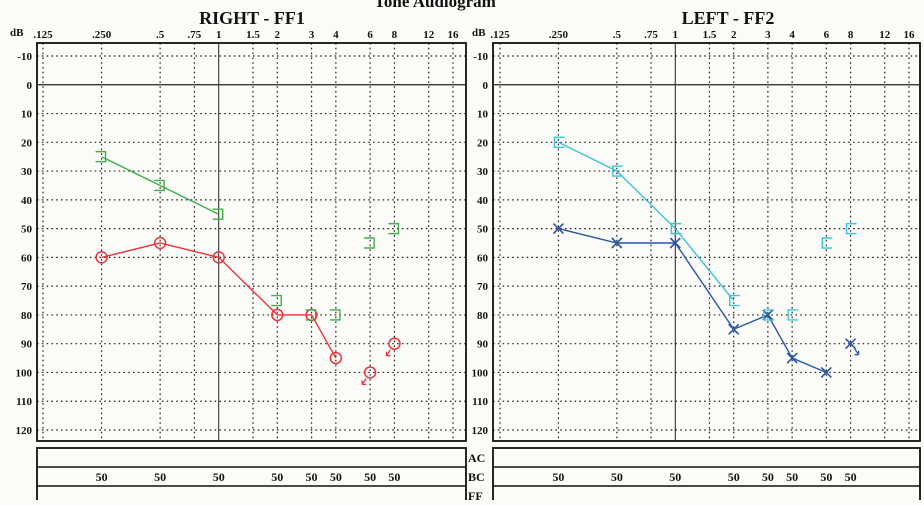  I want to click on y-tick-label: 40, so click(27, 201).